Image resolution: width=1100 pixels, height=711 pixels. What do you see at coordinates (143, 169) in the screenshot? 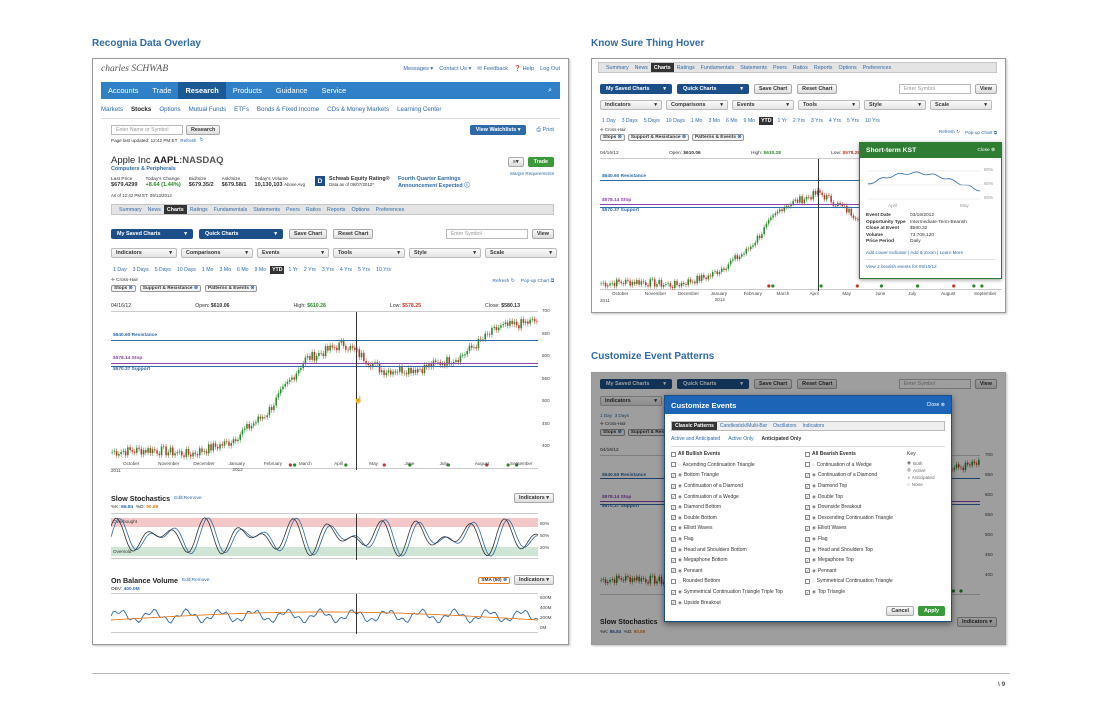
I see `industry-link: Computers & Peripherals` at bounding box center [143, 169].